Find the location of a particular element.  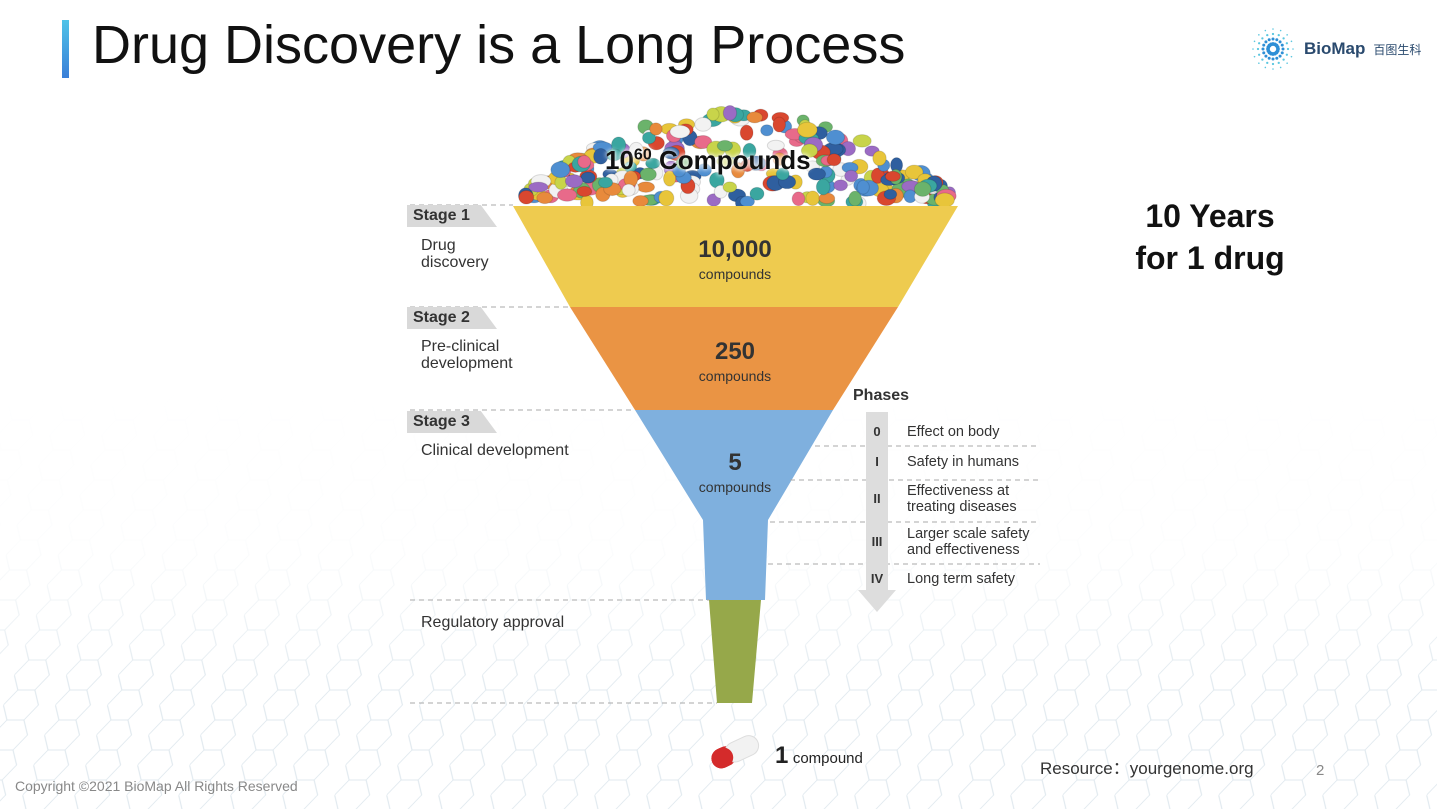

phase-description: Effectiveness at treating diseases is located at coordinates (962, 499).